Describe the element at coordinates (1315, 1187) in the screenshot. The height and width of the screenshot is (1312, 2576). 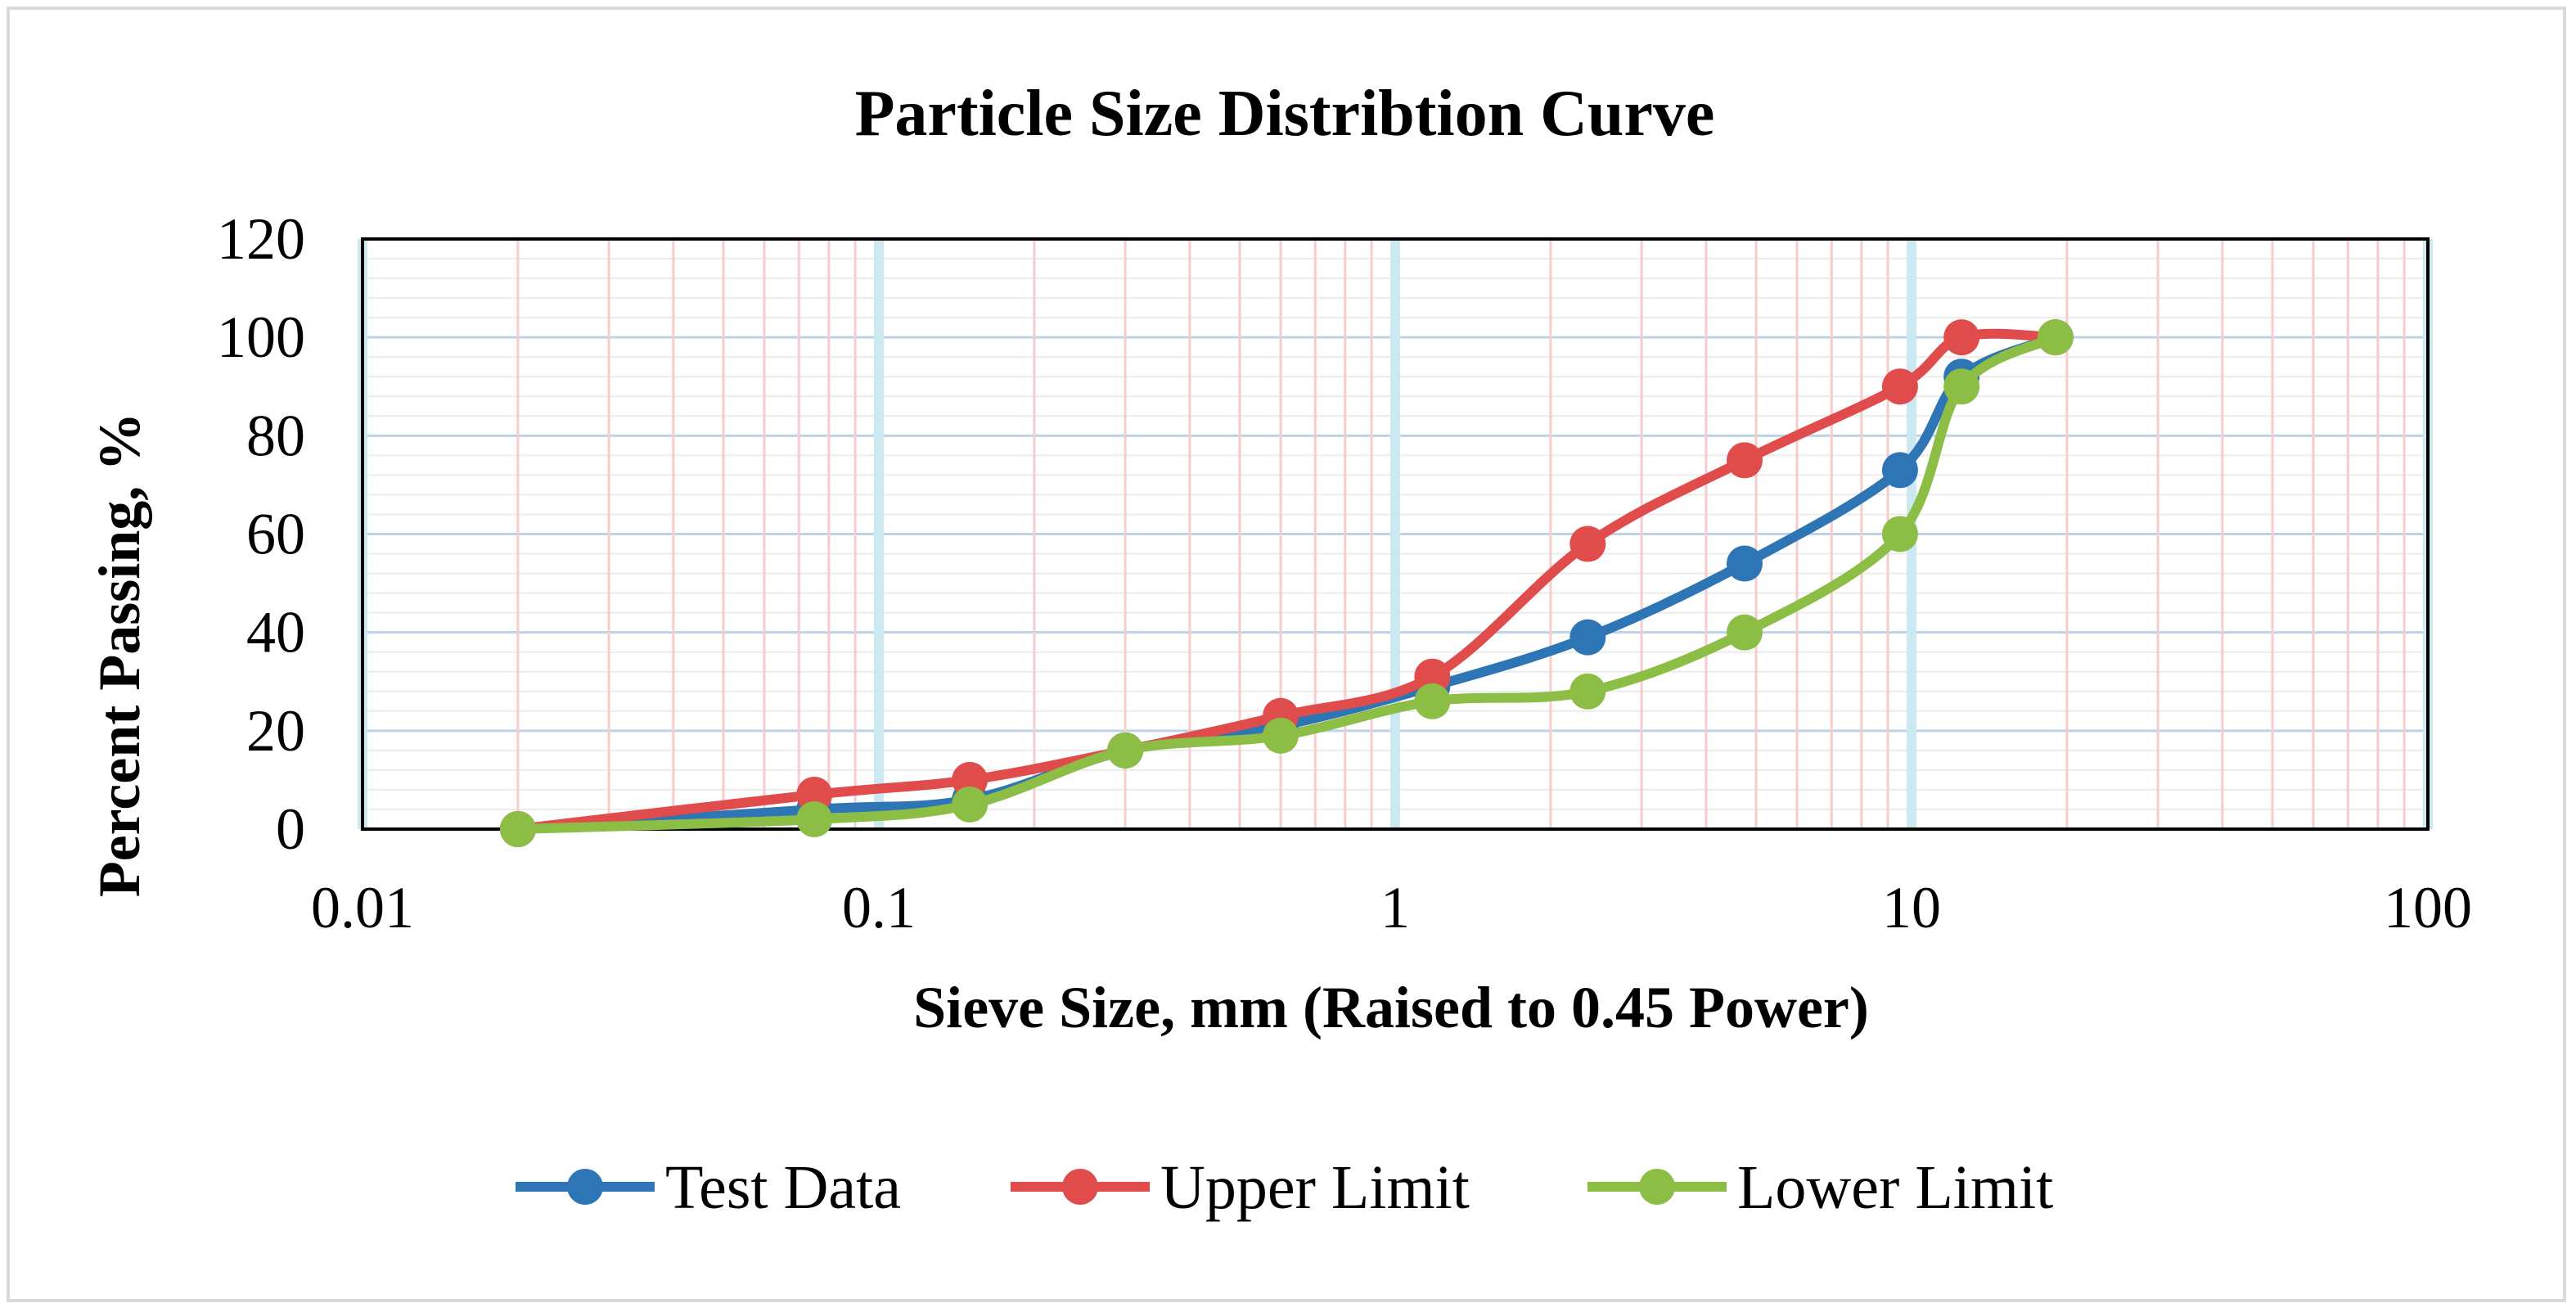
I see `legend-label: Upper Limit` at that location.